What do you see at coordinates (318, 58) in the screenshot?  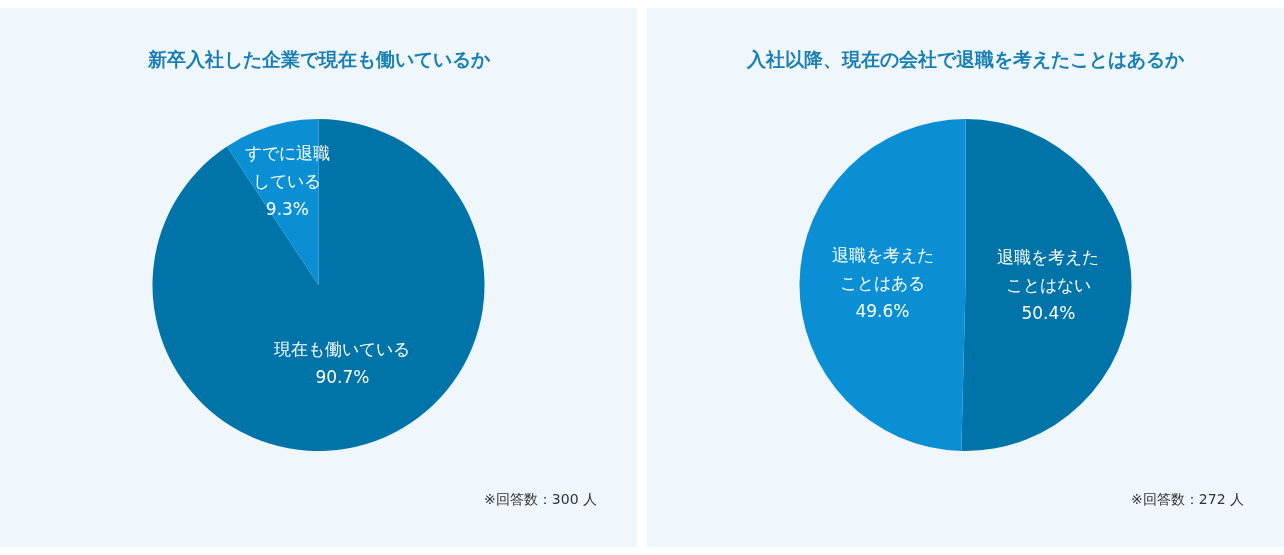 I see `chart-title: 新卒入社した企業で現在も働いているか` at bounding box center [318, 58].